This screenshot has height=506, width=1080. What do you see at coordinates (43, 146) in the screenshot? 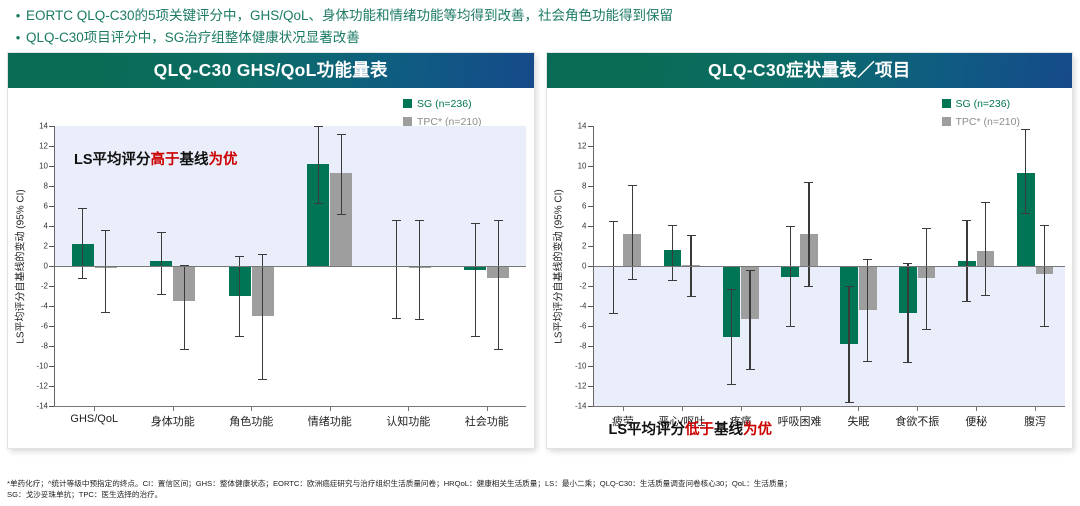
I see `y-tick-label: 12` at bounding box center [43, 146].